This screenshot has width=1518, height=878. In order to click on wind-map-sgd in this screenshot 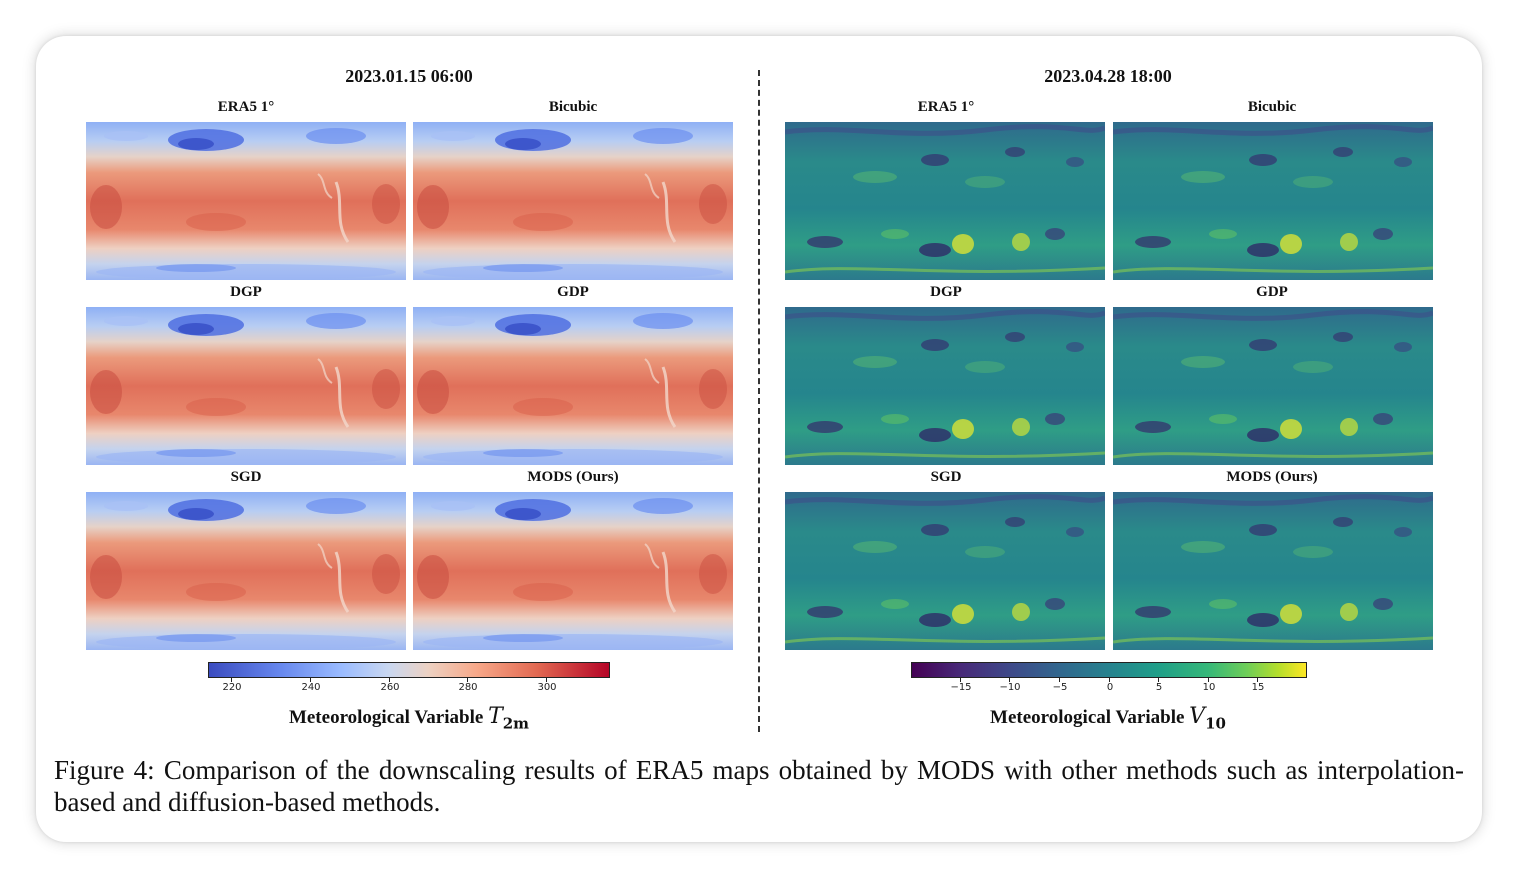, I will do `click(945, 571)`.